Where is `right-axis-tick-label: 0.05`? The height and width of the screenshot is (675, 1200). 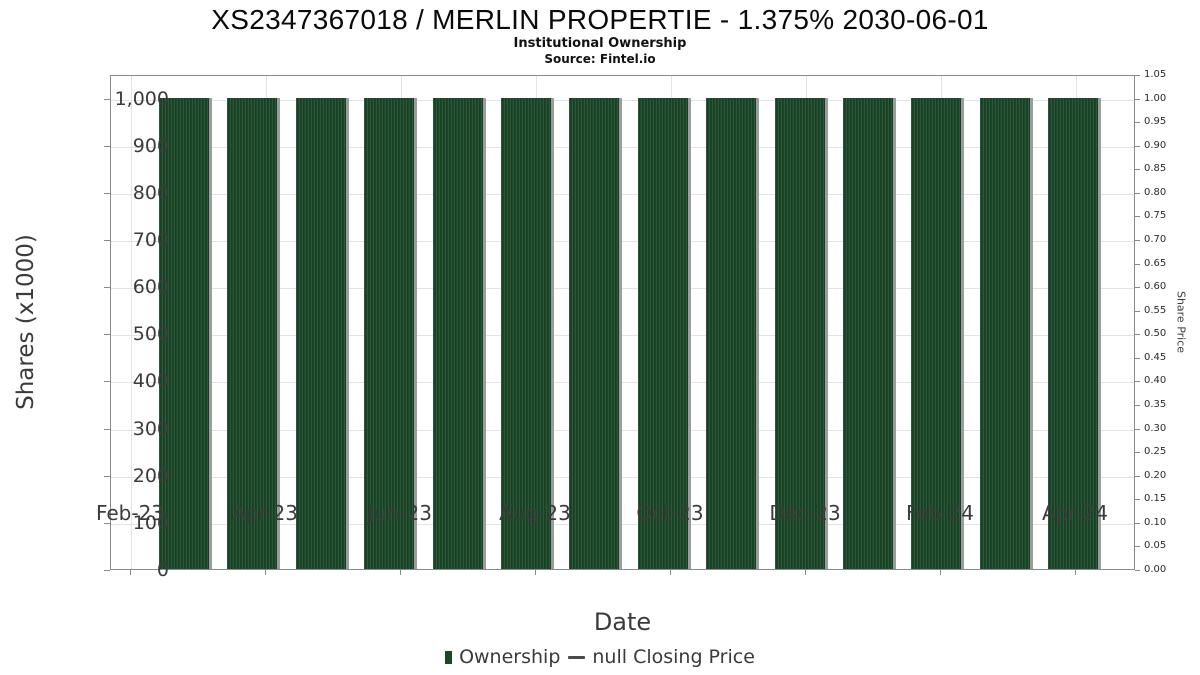 right-axis-tick-label: 0.05 is located at coordinates (1155, 546).